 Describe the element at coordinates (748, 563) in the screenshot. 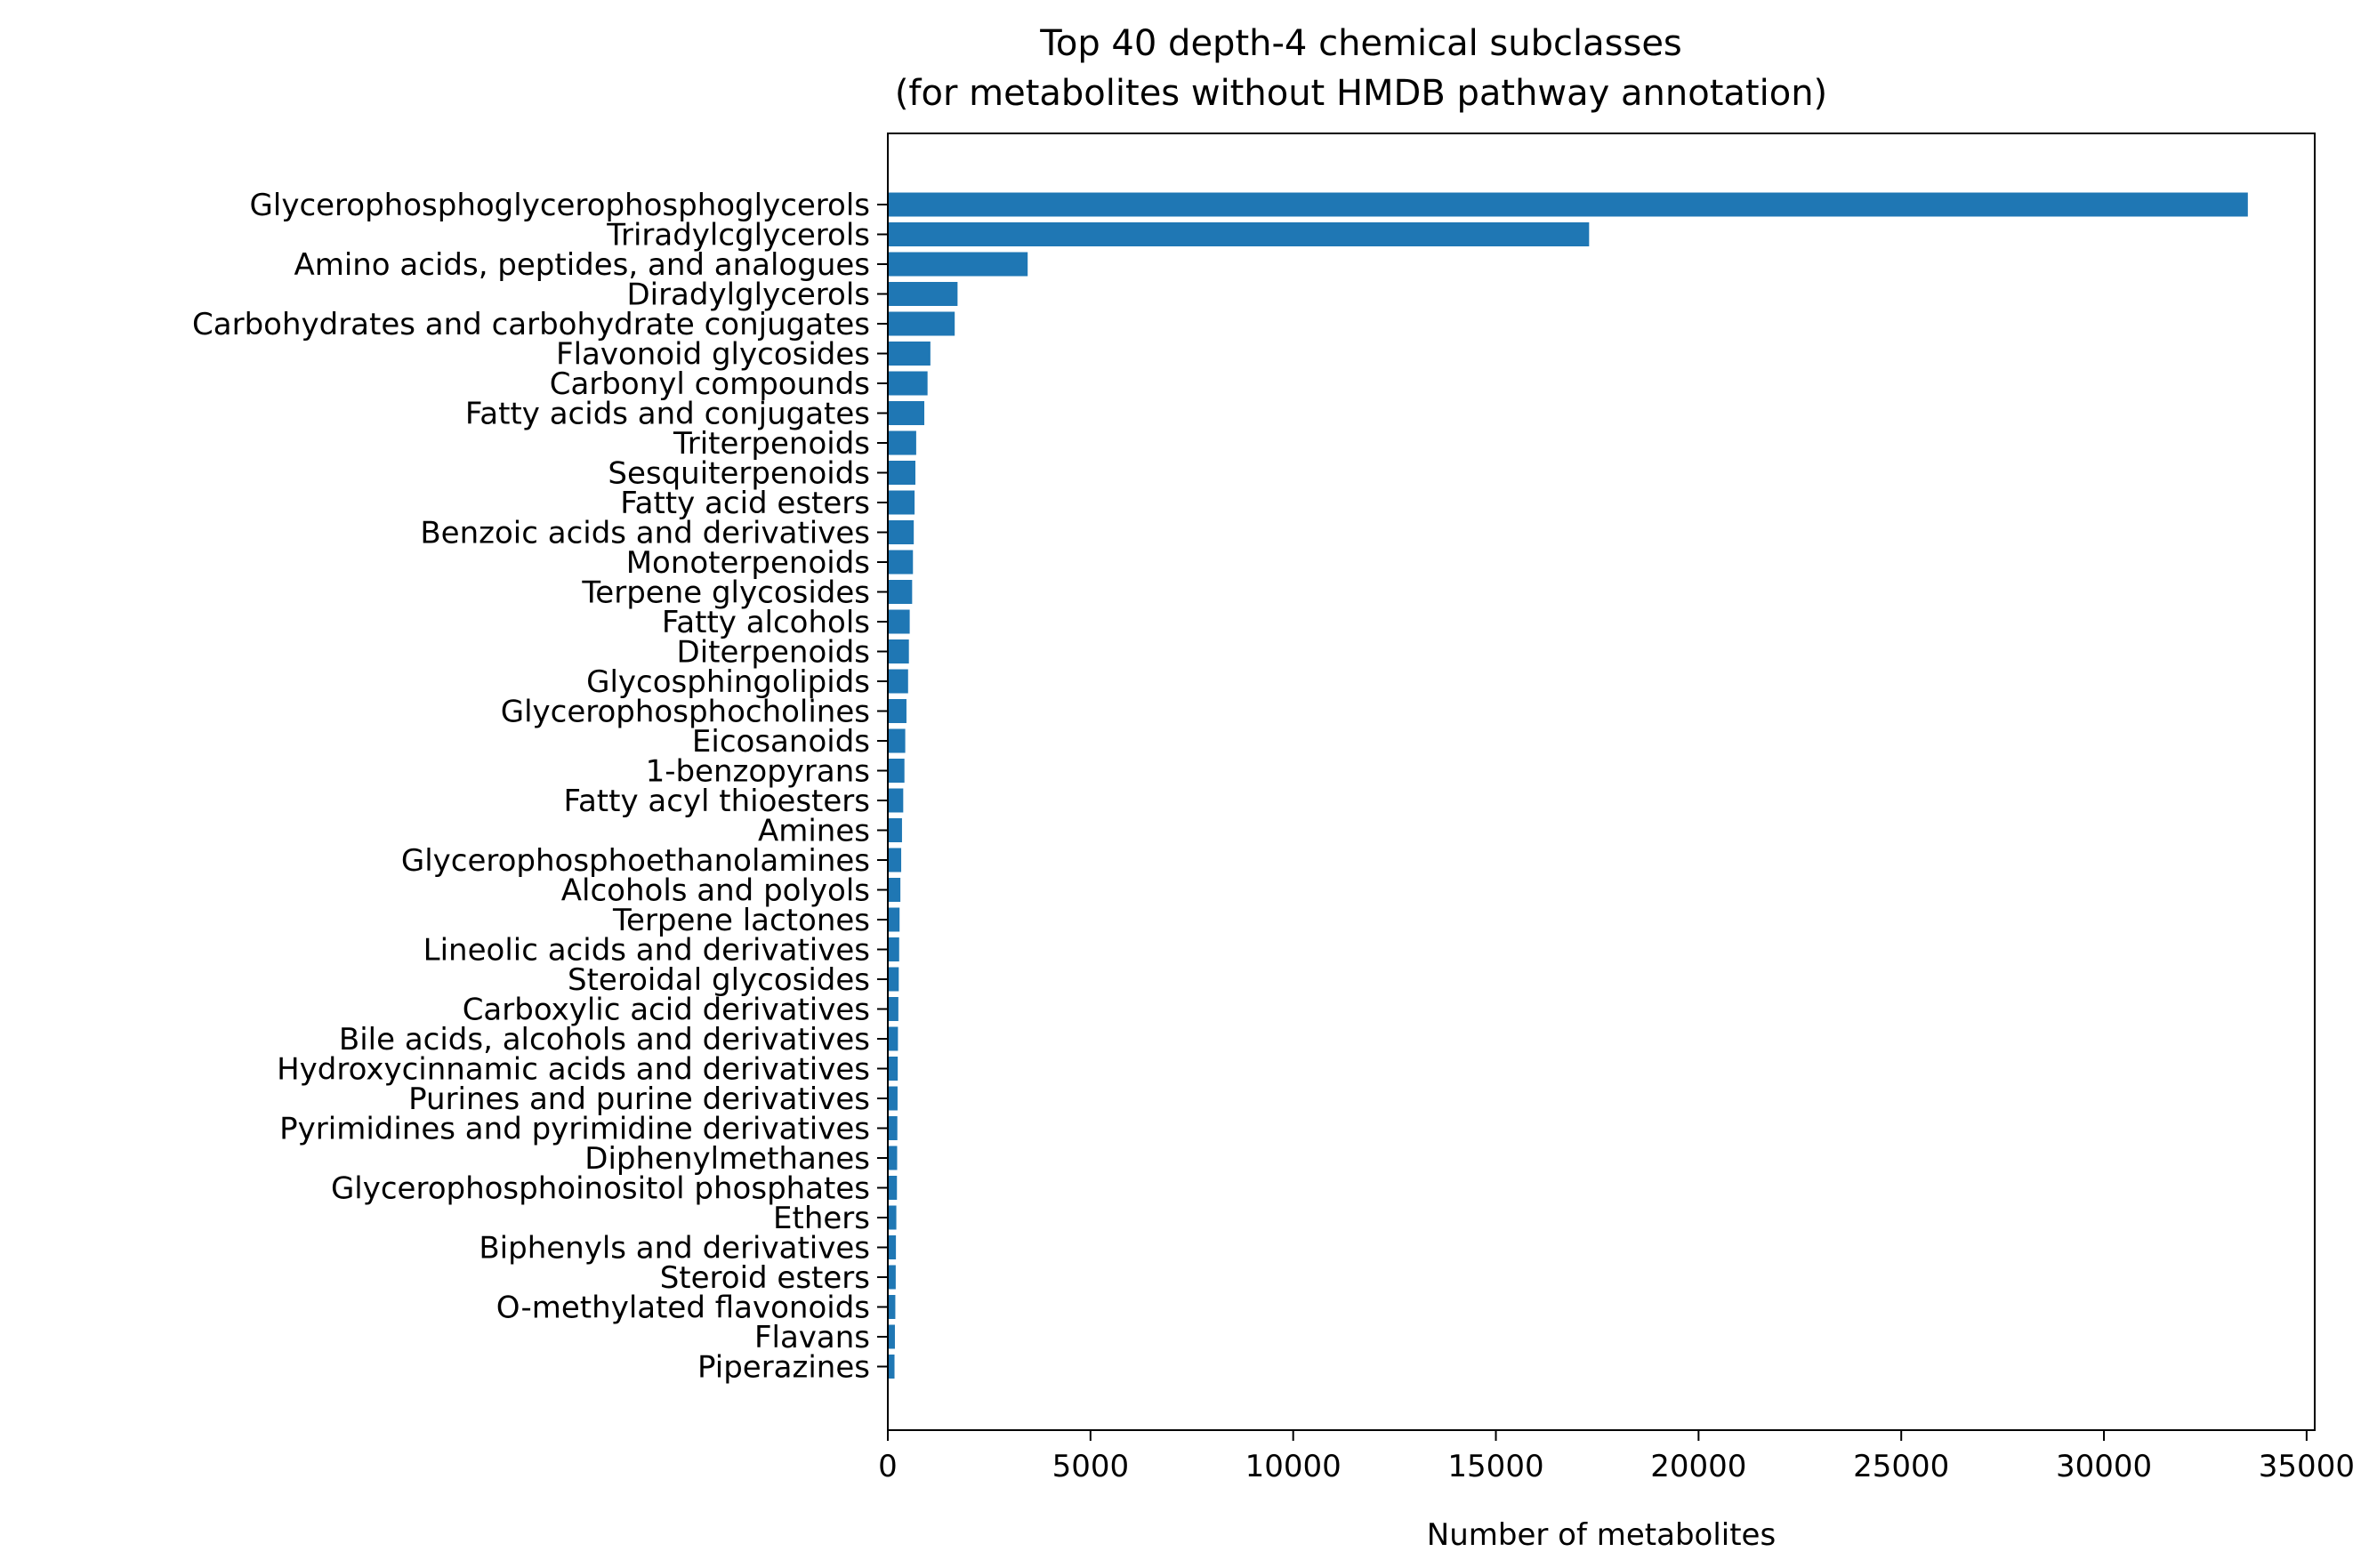

I see `y-tick-label: Monoterpenoids` at that location.